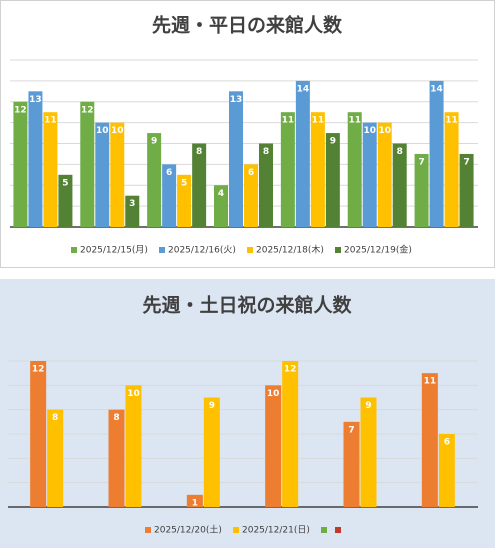 The height and width of the screenshot is (548, 495). Describe the element at coordinates (276, 530) in the screenshot. I see `legend-label: 2025/12/21(日)` at that location.